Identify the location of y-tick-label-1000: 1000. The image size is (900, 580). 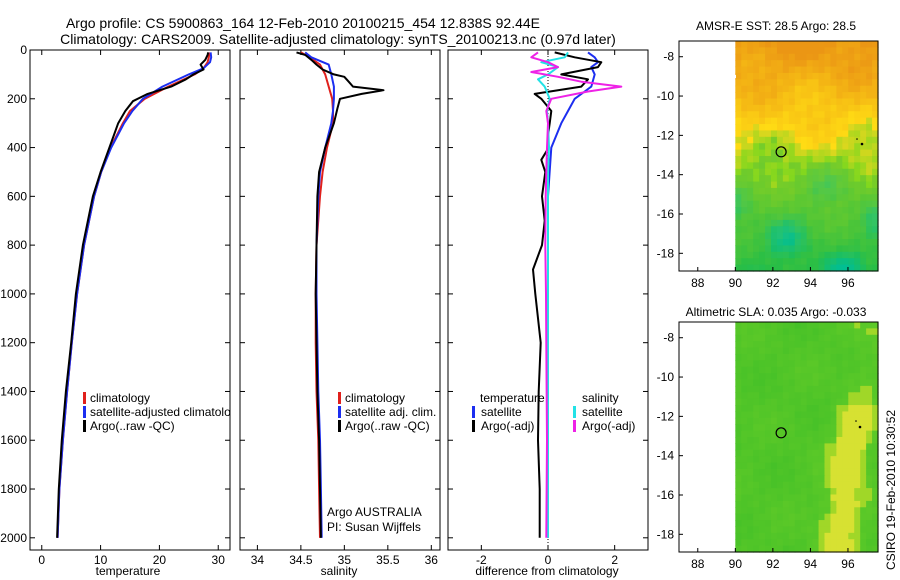
(13, 294).